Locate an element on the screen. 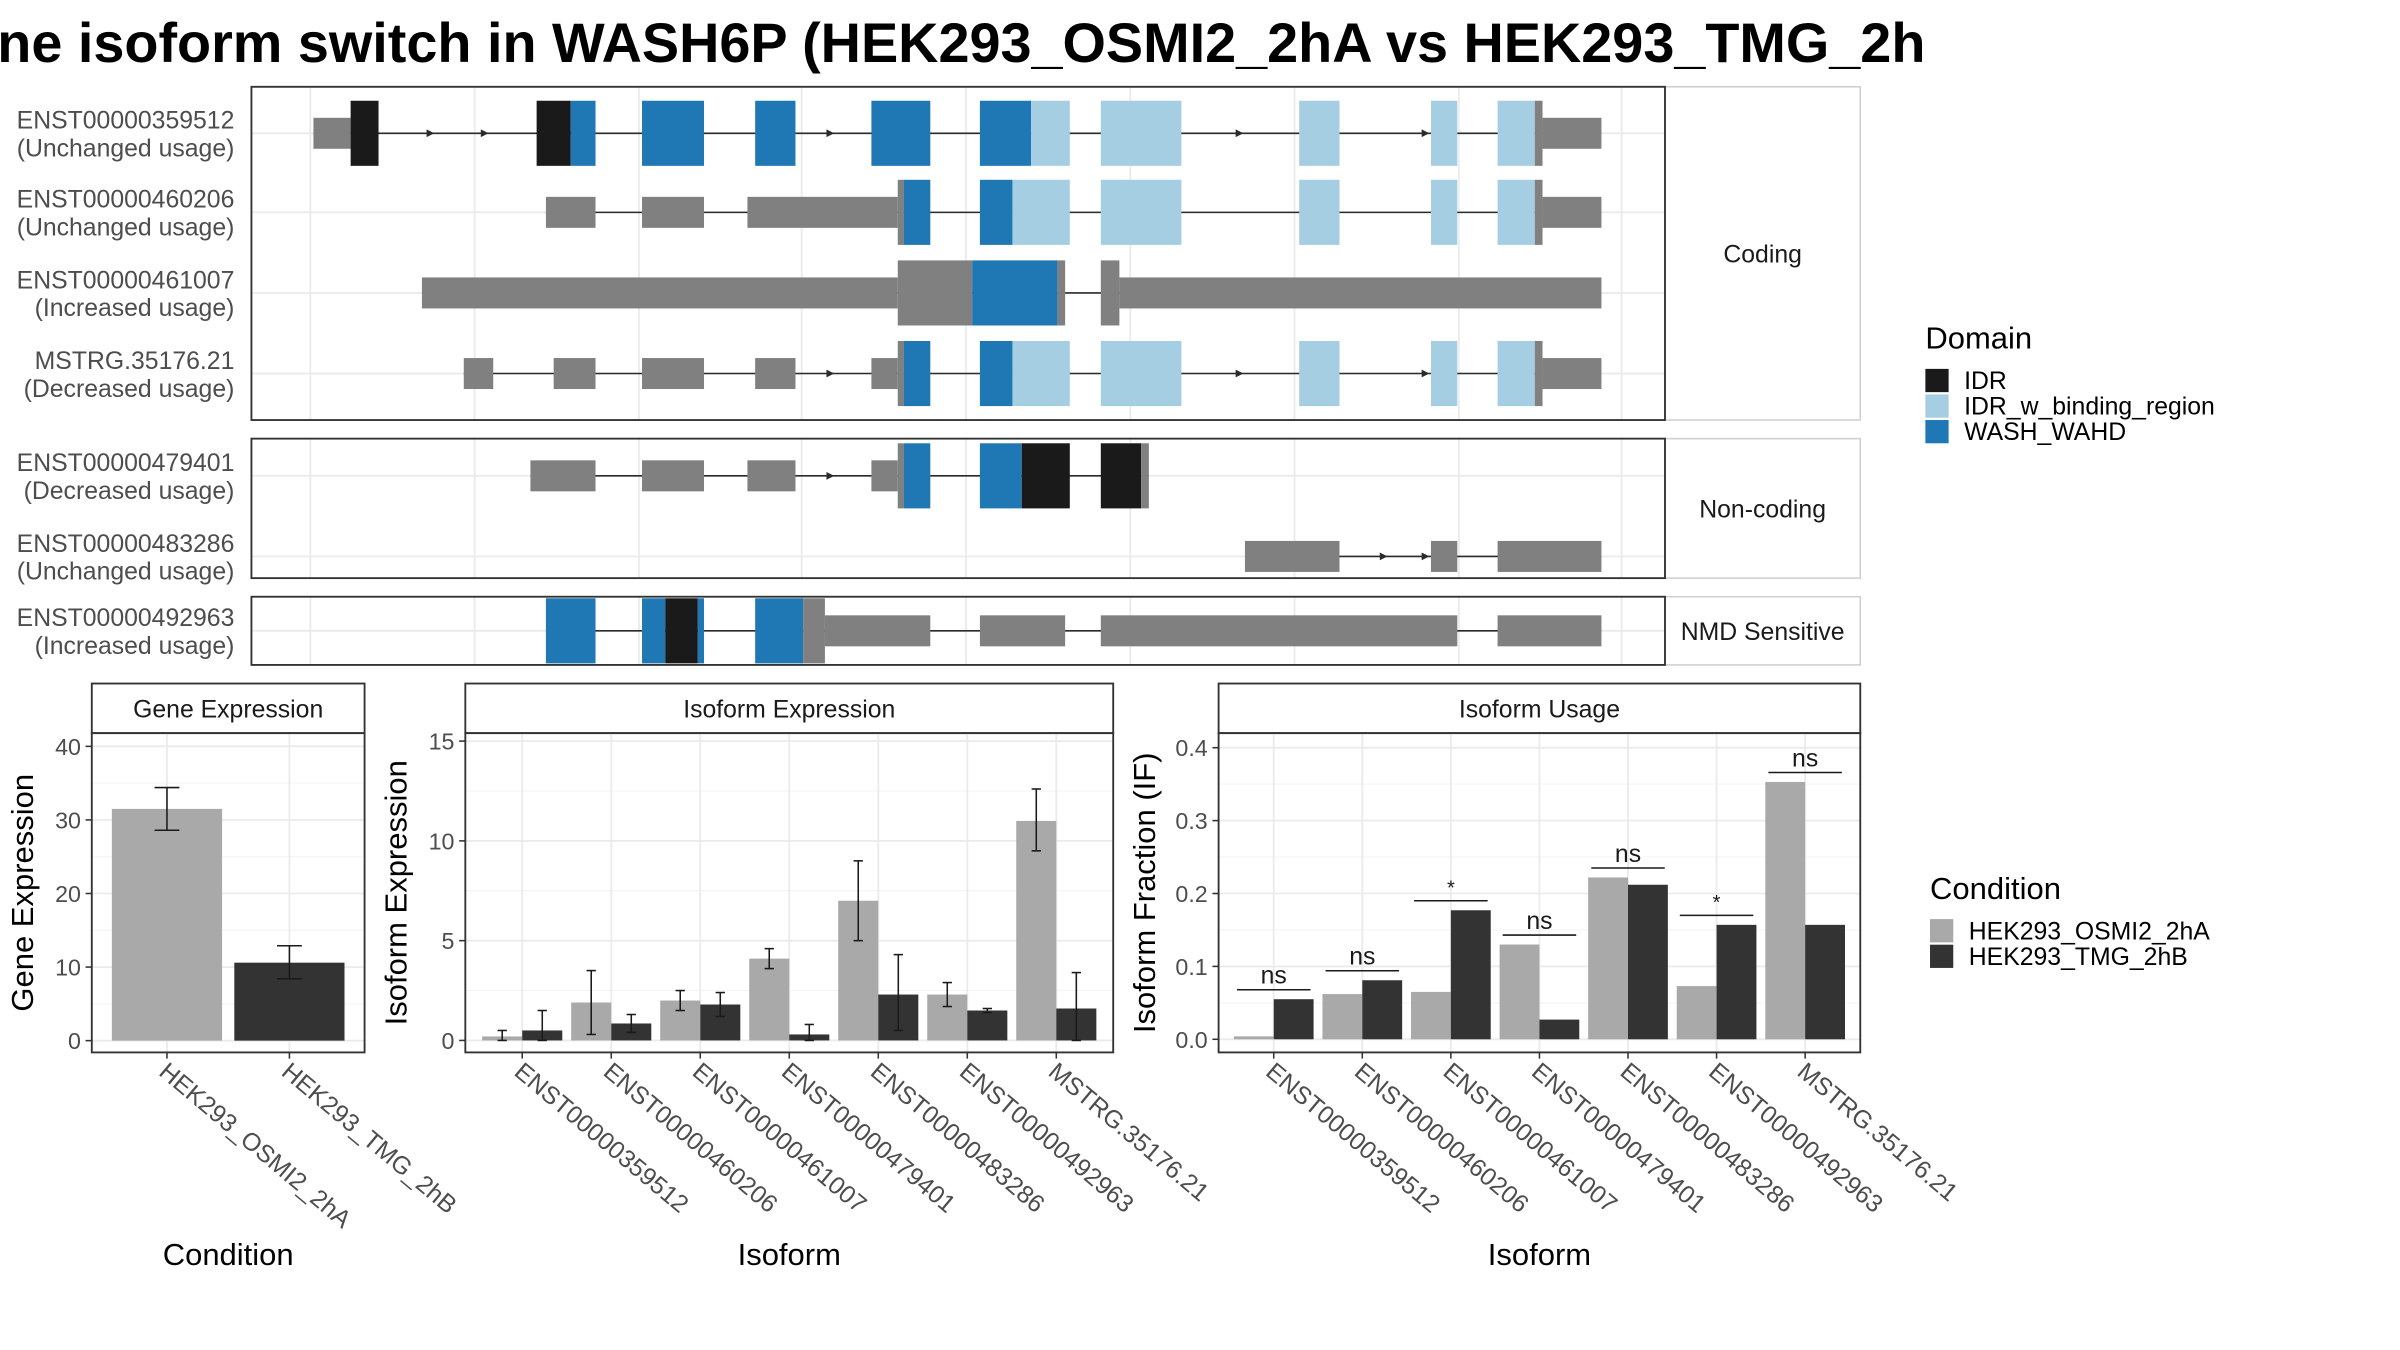 The height and width of the screenshot is (1350, 2400). transcript-MSTRG.35176.21: MSTRG.35176.21(Decreased usage) is located at coordinates (813, 373).